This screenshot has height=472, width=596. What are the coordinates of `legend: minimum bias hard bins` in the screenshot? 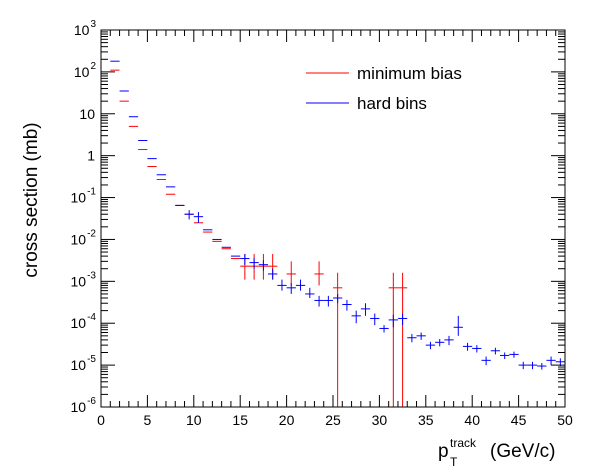 It's located at (384, 88).